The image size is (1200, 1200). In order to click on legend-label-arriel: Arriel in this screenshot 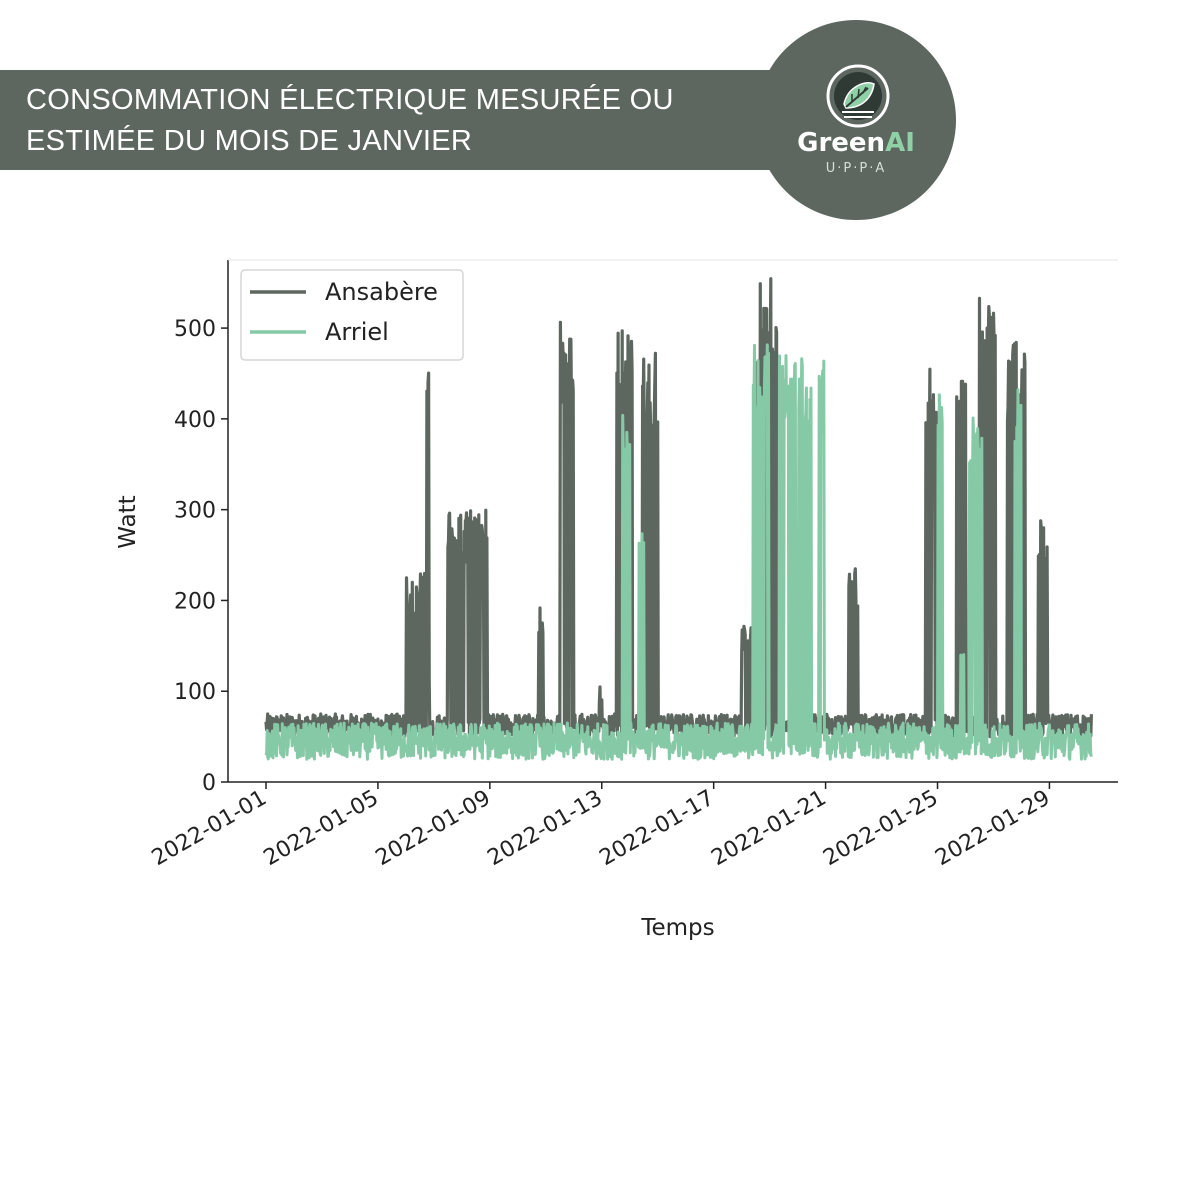, I will do `click(357, 332)`.